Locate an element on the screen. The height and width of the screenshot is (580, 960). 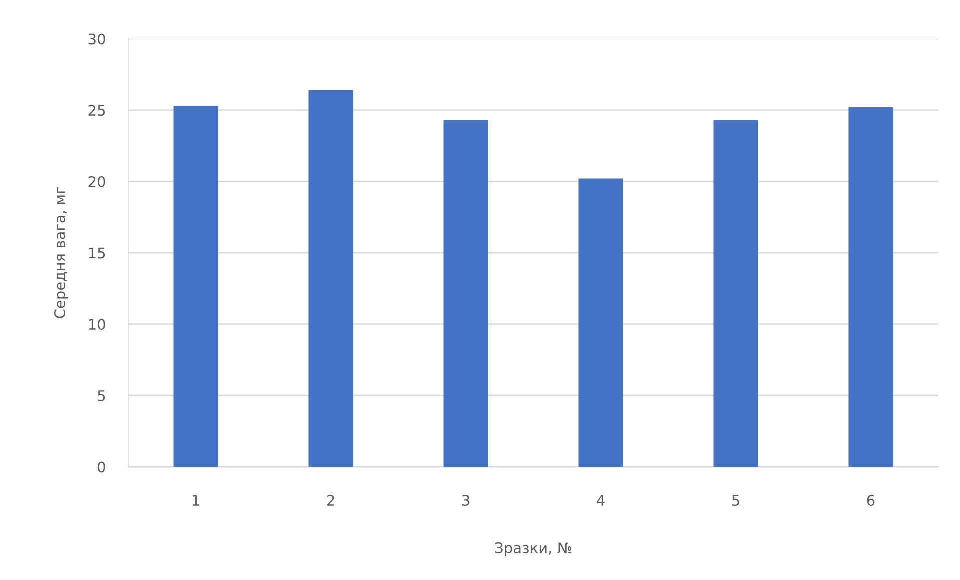
x-tick-label: 6 is located at coordinates (871, 500).